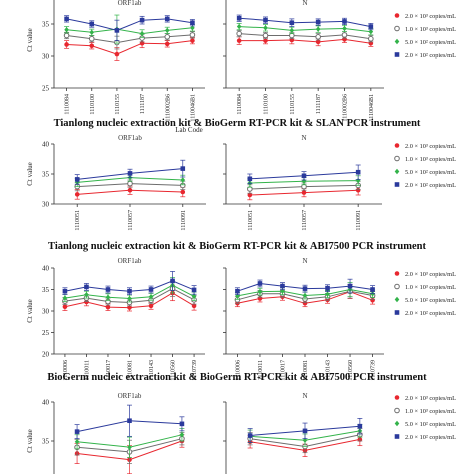 The height and width of the screenshot is (474, 474). Describe the element at coordinates (66, 370) in the screenshot. I see `x-tick-label: 1110006` at that location.